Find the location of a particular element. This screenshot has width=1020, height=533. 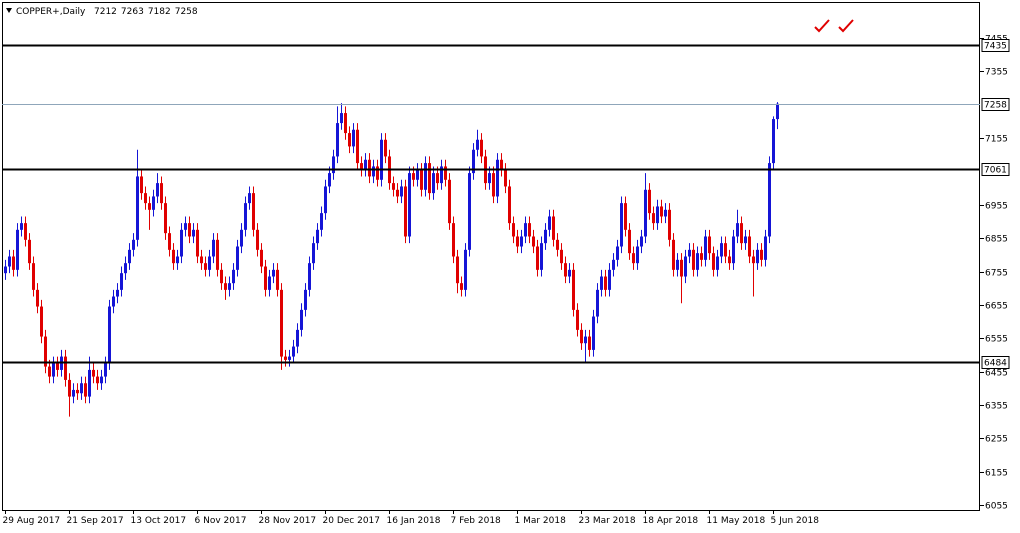

y-tick-label: 6255 is located at coordinates (996, 440).